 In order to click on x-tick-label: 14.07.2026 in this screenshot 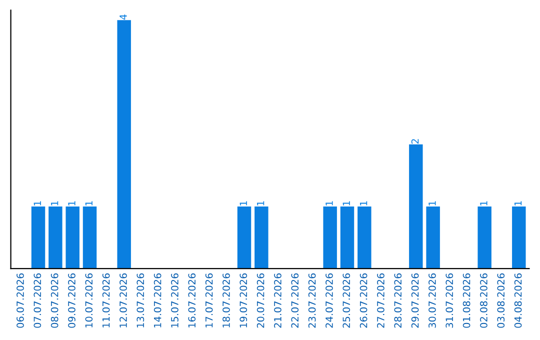, I will do `click(158, 300)`.